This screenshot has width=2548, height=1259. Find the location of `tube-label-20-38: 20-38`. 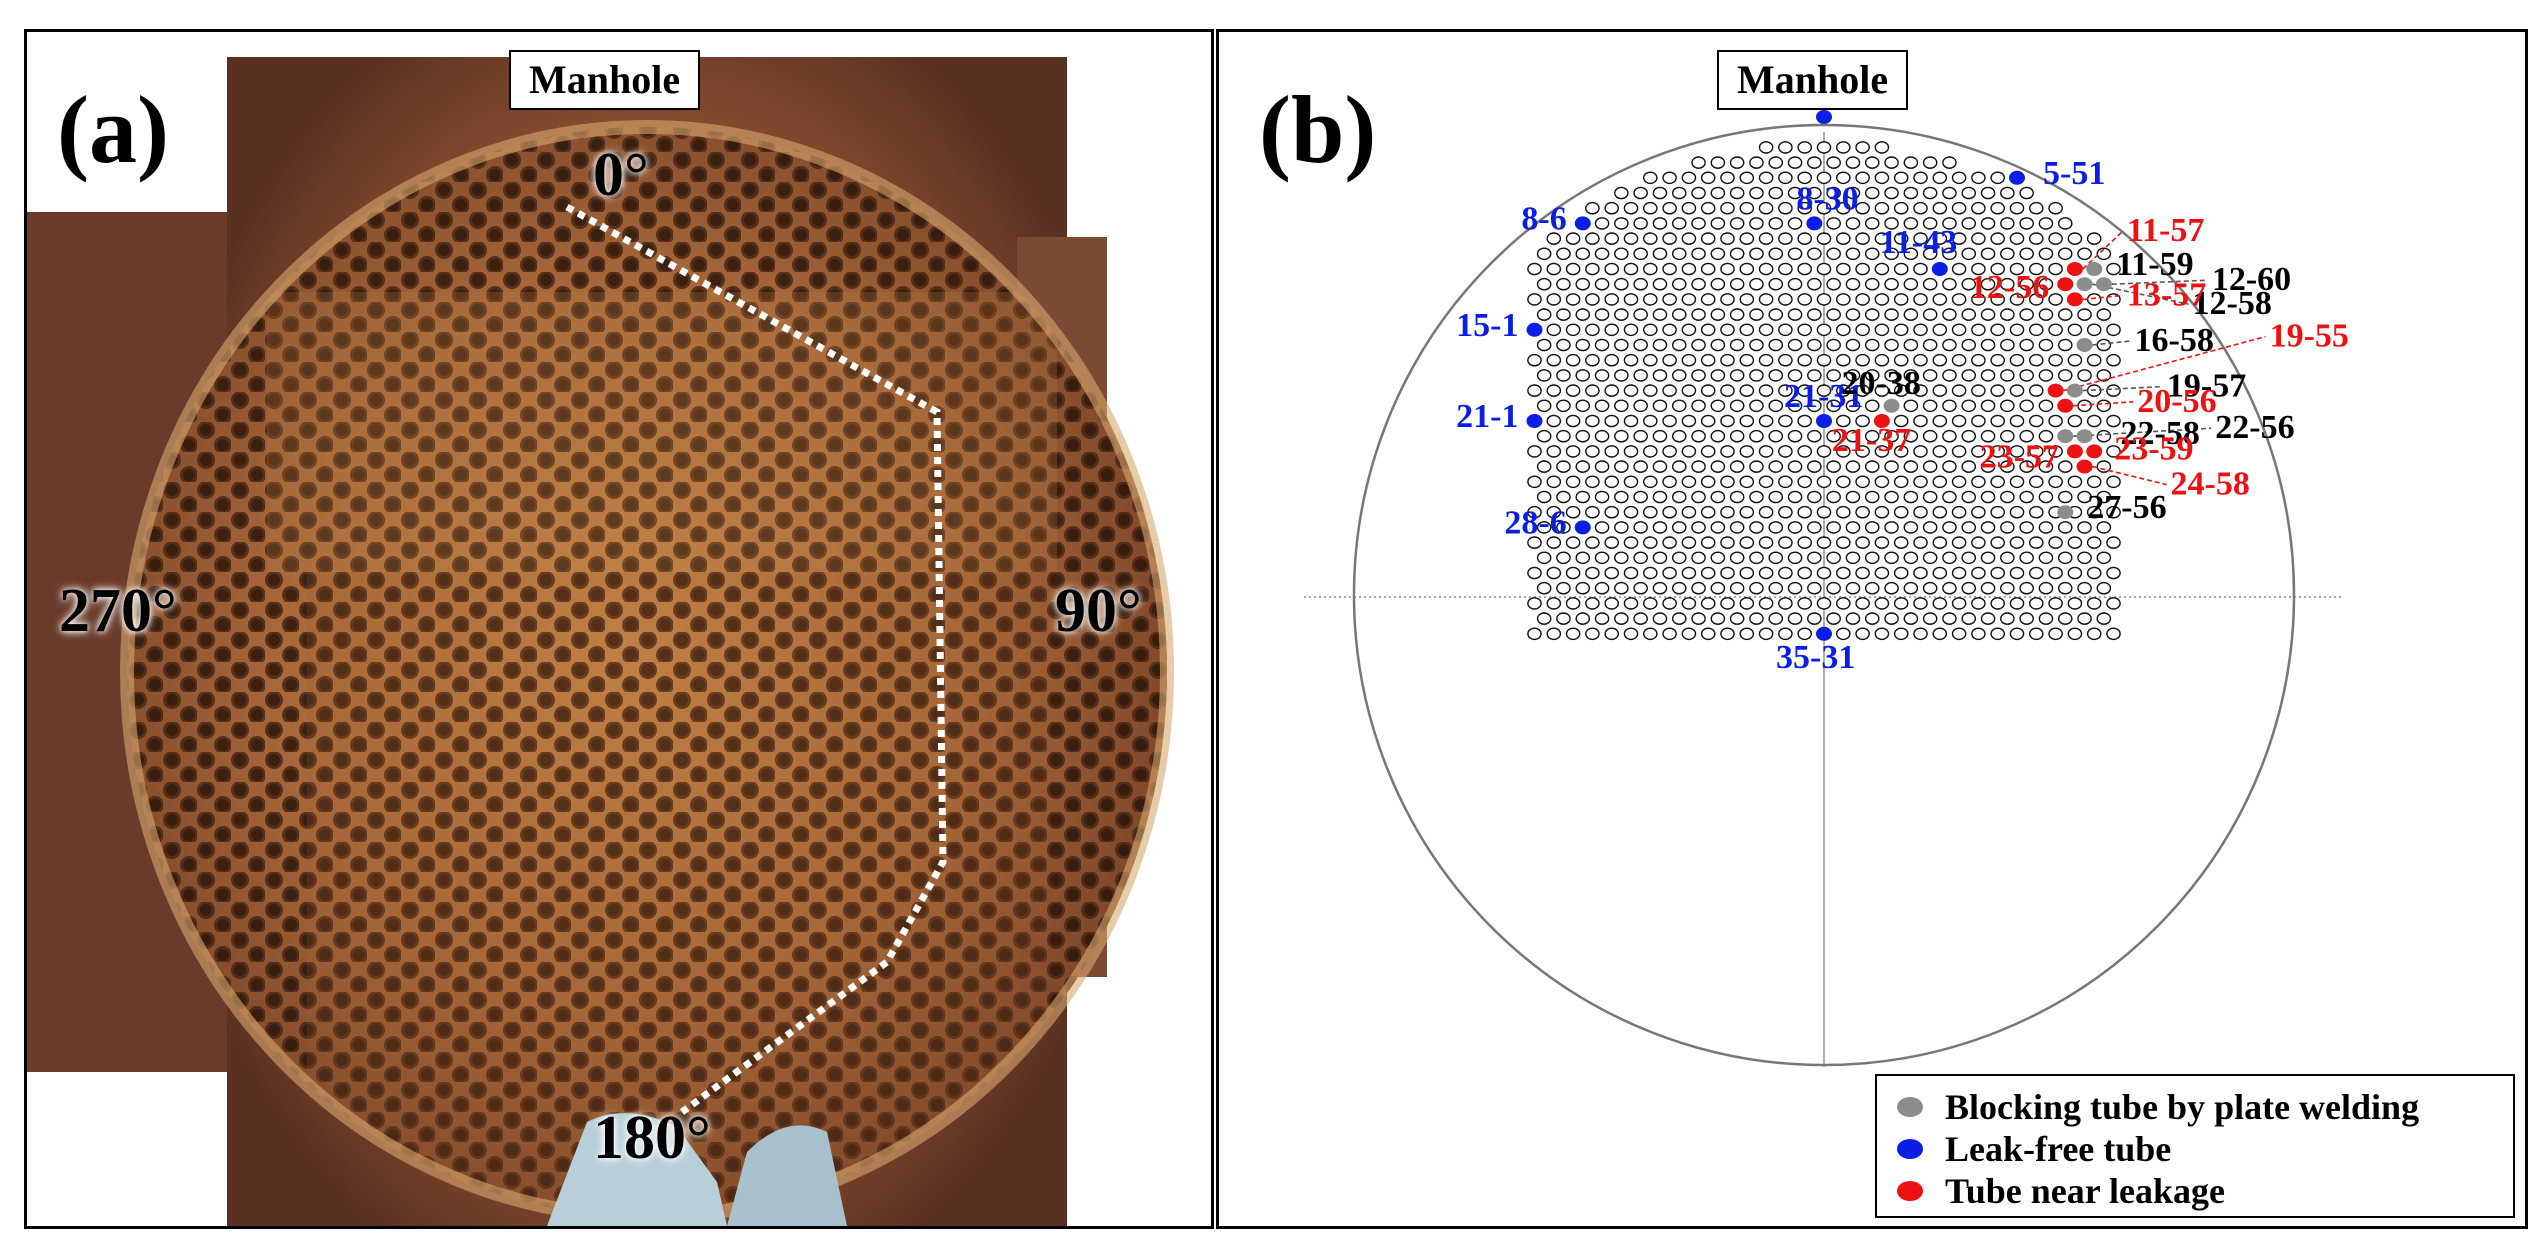

tube-label-20-38: 20-38 is located at coordinates (1881, 383).